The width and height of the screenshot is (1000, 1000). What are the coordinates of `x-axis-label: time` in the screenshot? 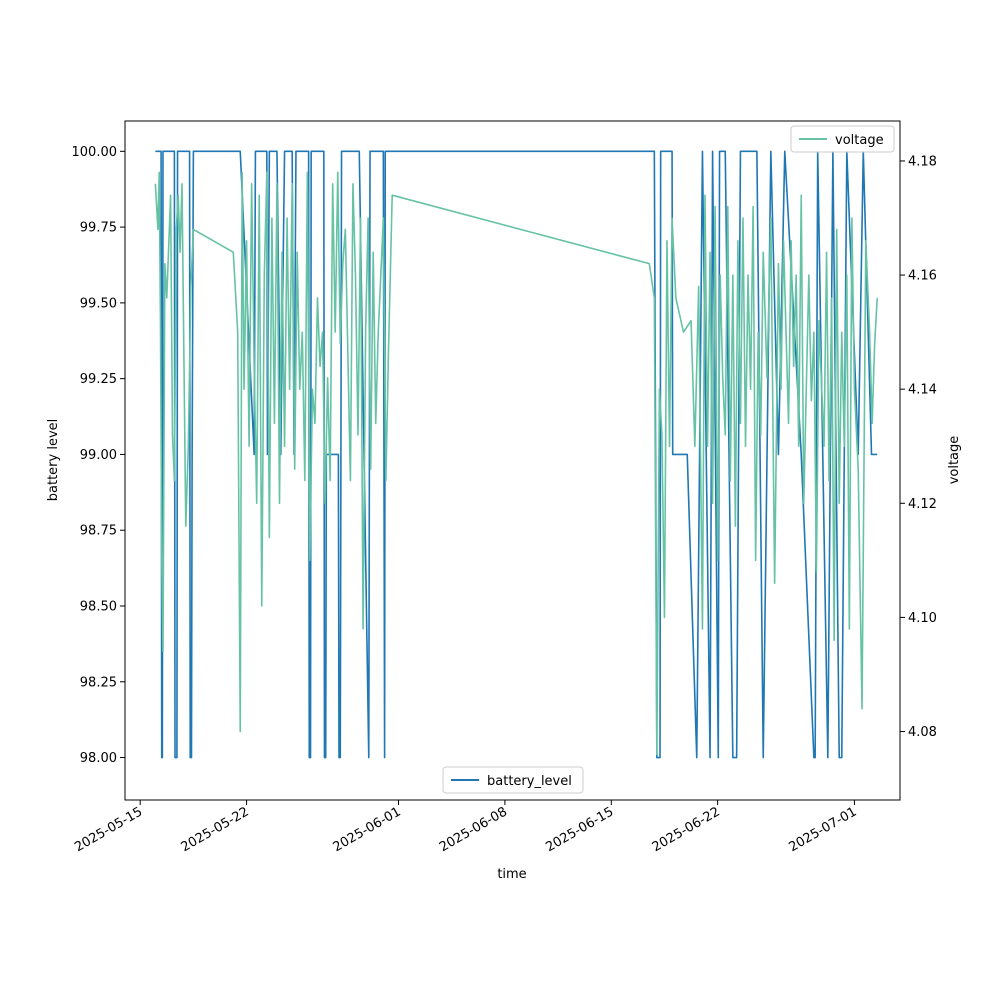 It's located at (511, 874).